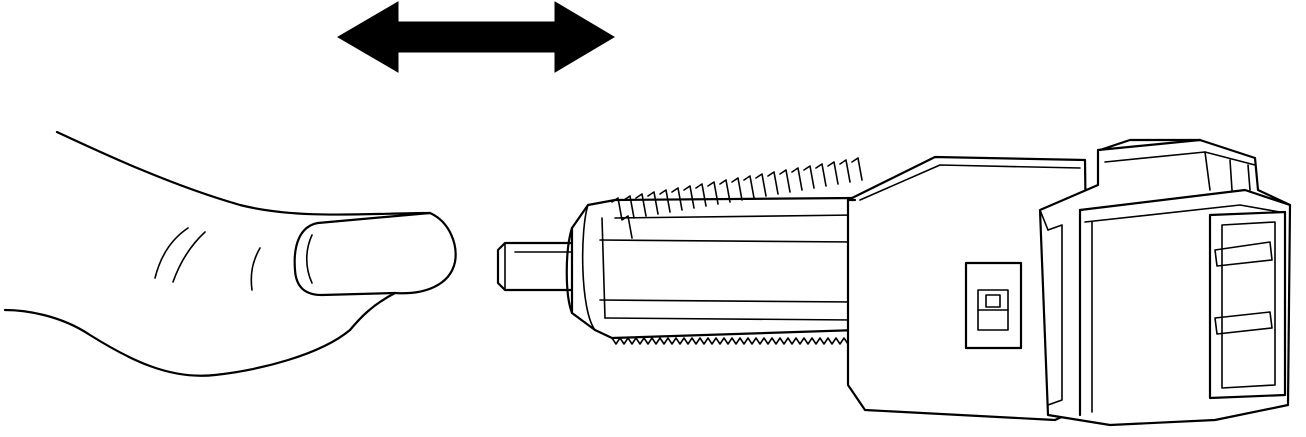  I want to click on double-arrow-icon, so click(476, 37).